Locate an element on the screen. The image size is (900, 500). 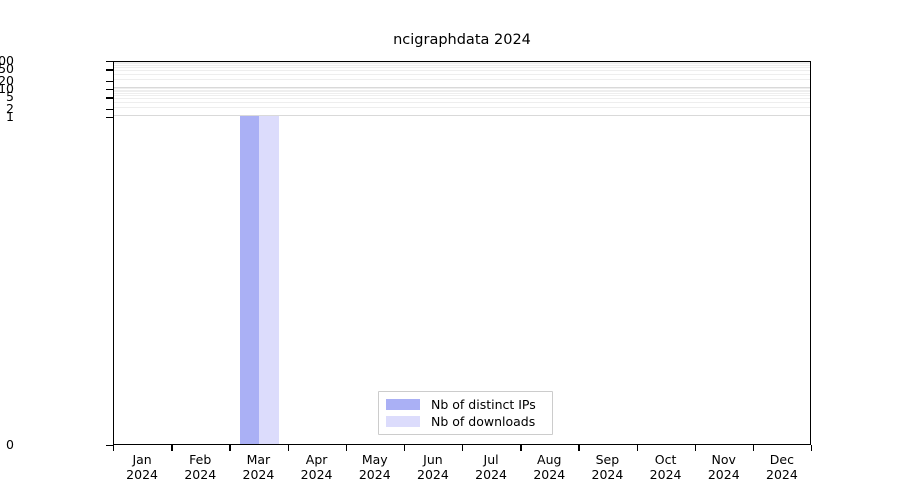
y-axis: 1005020105210 is located at coordinates (56, 250).